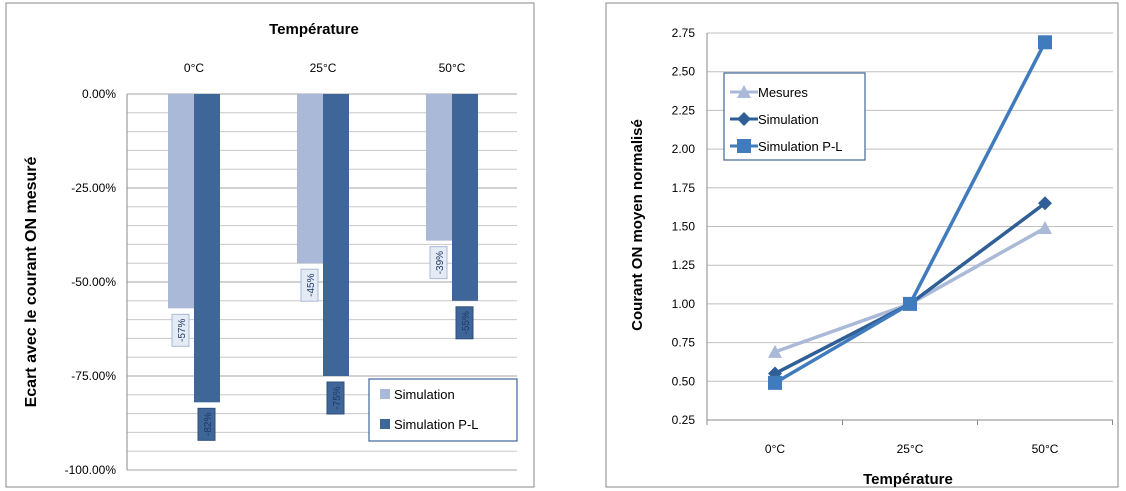 This screenshot has width=1126, height=491. What do you see at coordinates (684, 227) in the screenshot?
I see `y-tick-label: 1.50` at bounding box center [684, 227].